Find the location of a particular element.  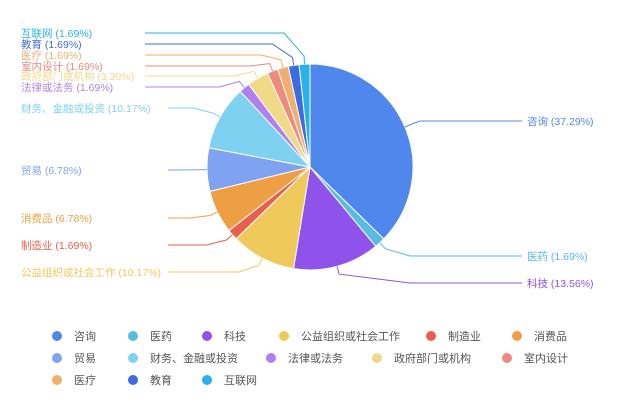

legend: 咨询 医药 科技 公益组织或社会工作 制造业 消费品 贸易 财务、 is located at coordinates (320, 358).